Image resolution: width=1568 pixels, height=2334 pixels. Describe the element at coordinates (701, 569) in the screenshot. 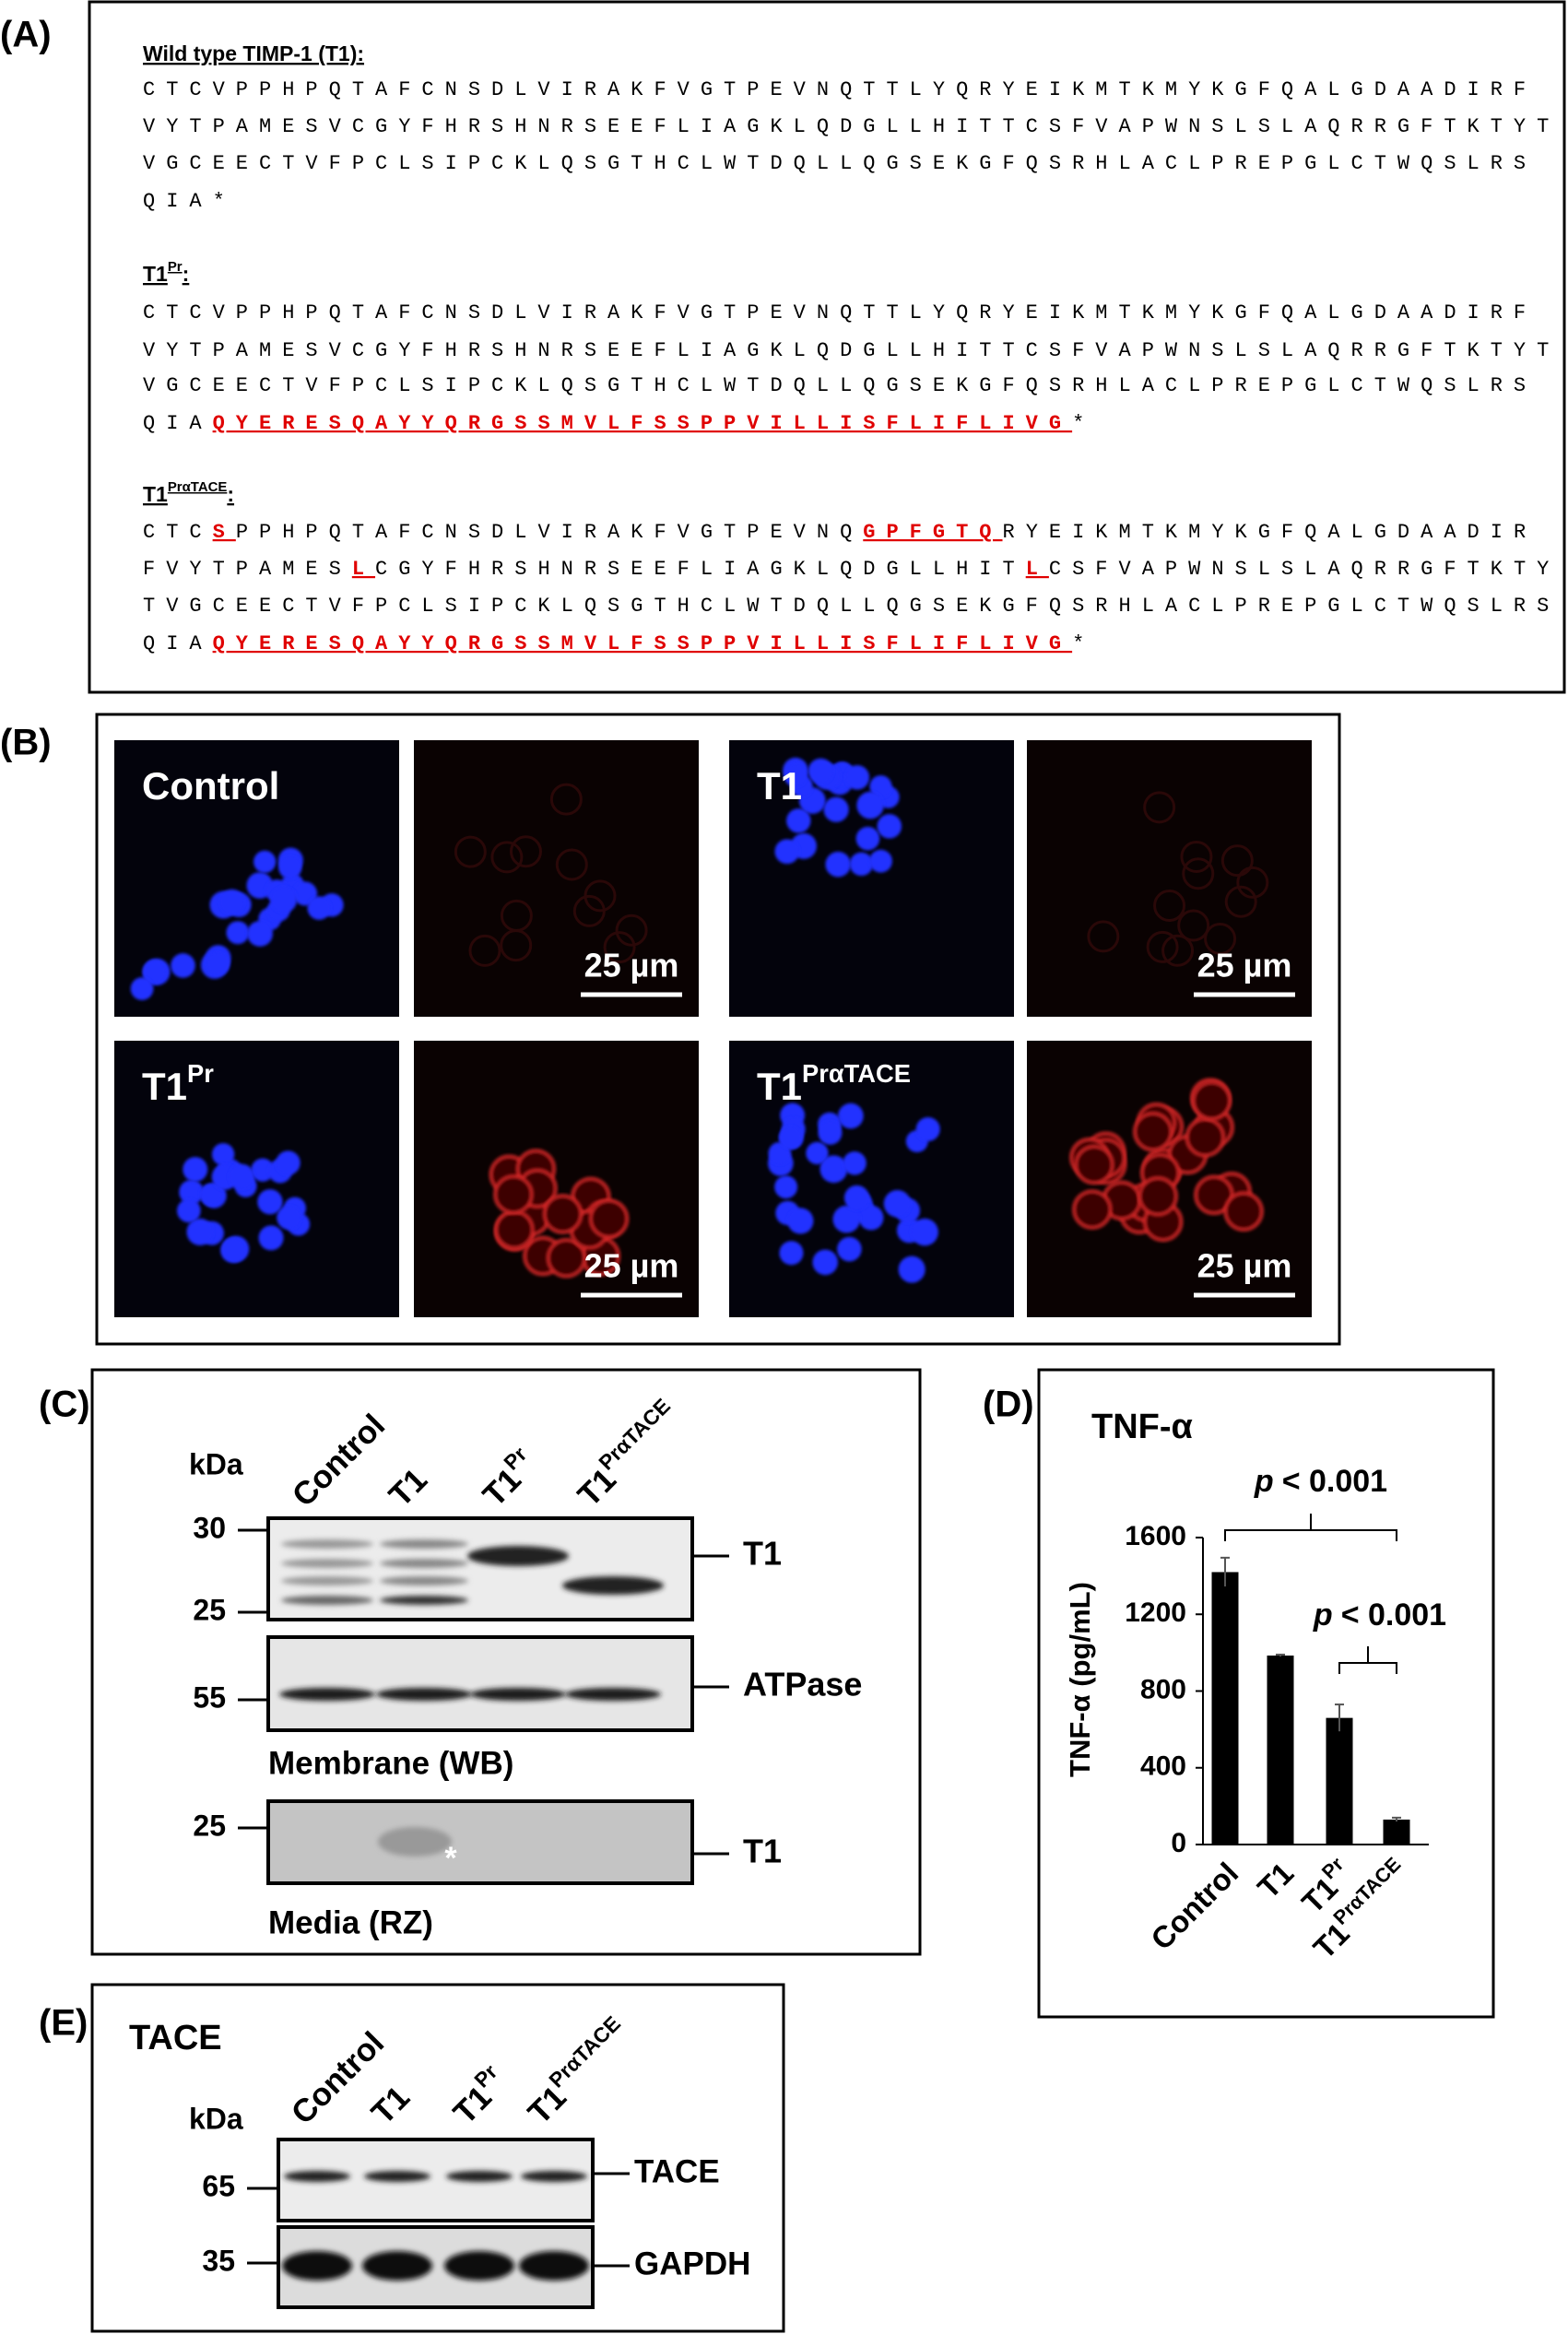

I see `residues: CGYFHRSHNRSEEFLIAGKLQDGLLHIT` at that location.